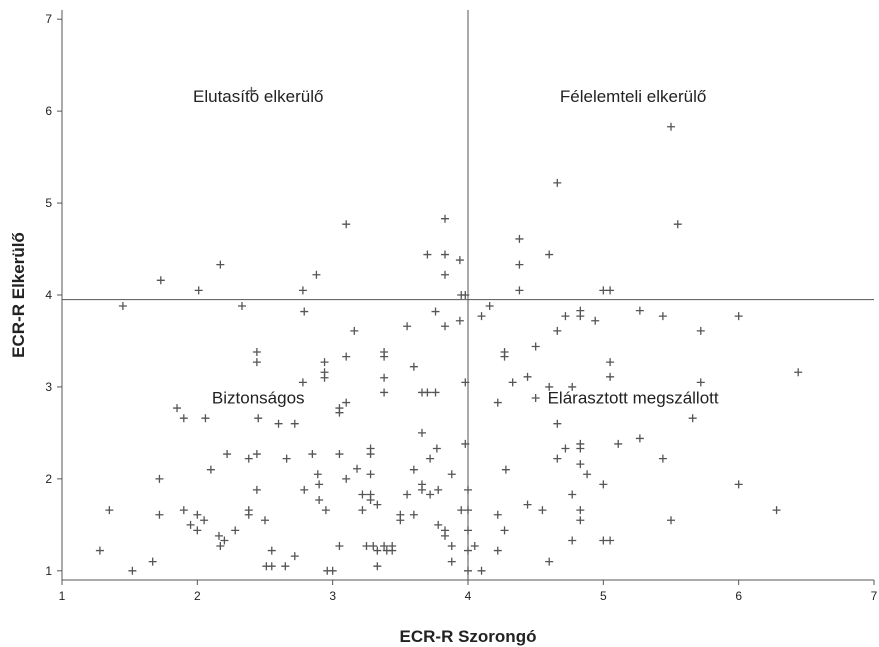  I want to click on quadrant-label: Elutasító elkerülő, so click(258, 96).